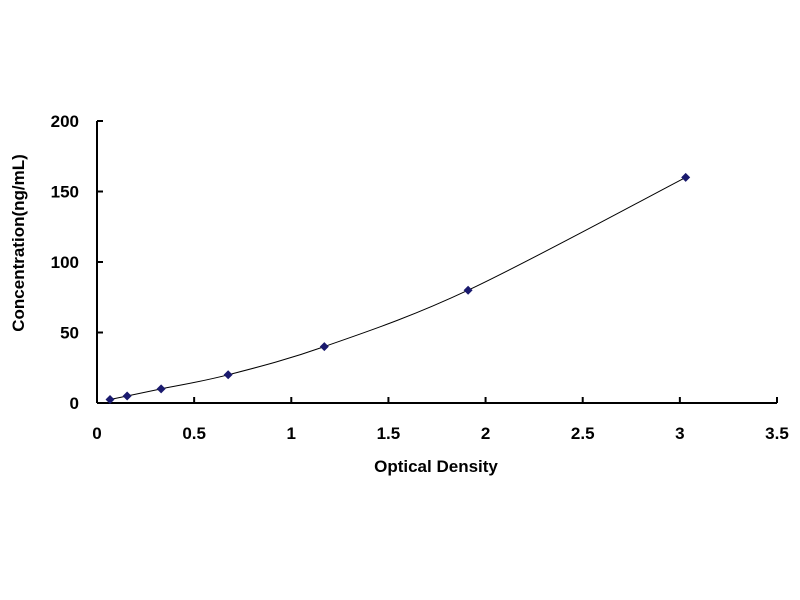 The image size is (800, 600). Describe the element at coordinates (679, 433) in the screenshot. I see `x-tick-label: 3` at that location.